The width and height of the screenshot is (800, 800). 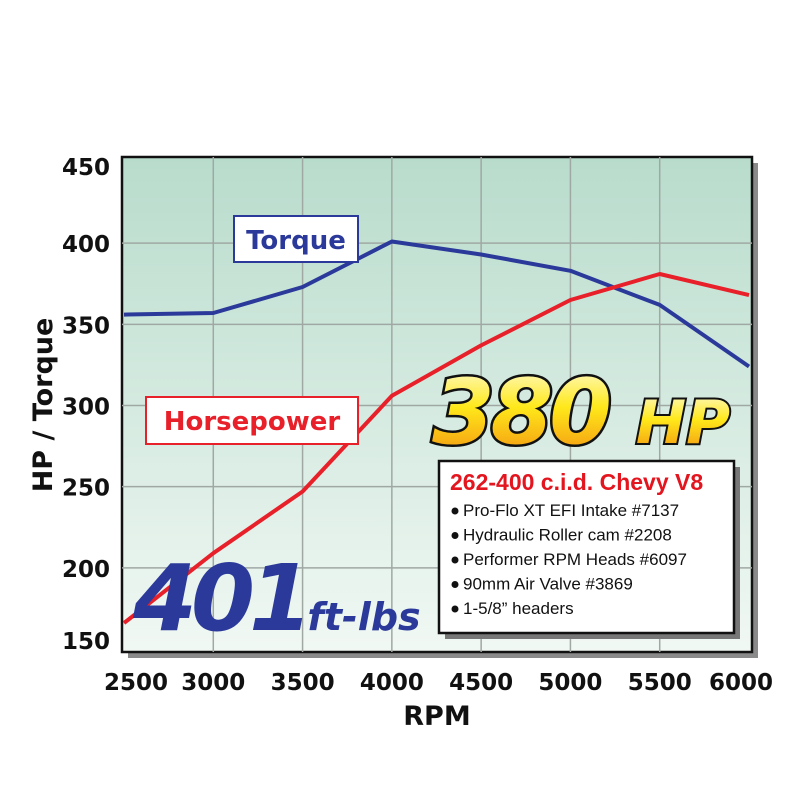 What do you see at coordinates (303, 683) in the screenshot?
I see `x-tick-label: 3500` at bounding box center [303, 683].